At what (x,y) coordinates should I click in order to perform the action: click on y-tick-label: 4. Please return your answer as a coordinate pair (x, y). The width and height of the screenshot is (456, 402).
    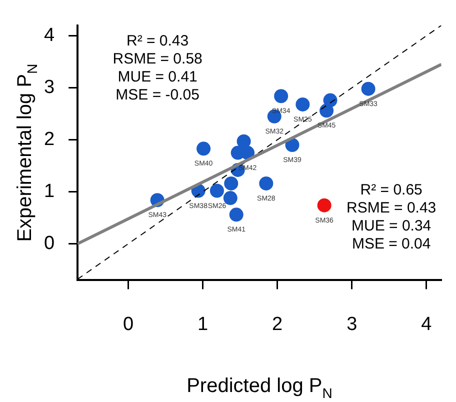
    Looking at the image, I should click on (49, 35).